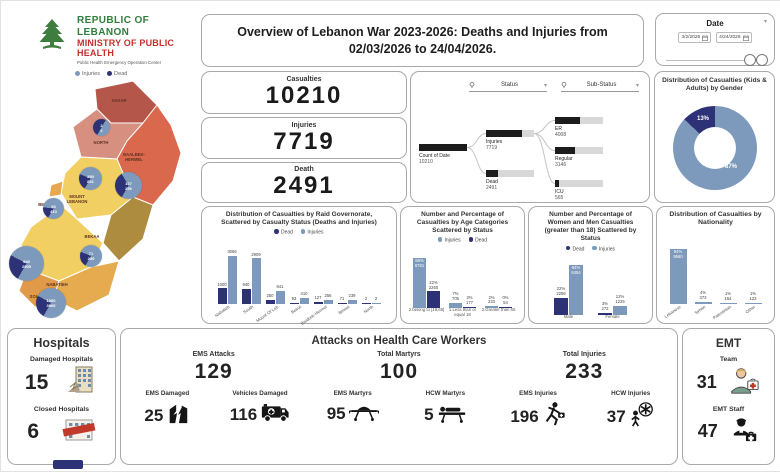 The height and width of the screenshot is (472, 780). Describe the element at coordinates (510, 180) in the screenshot. I see `tree-node-dead: Dead 2491` at that location.